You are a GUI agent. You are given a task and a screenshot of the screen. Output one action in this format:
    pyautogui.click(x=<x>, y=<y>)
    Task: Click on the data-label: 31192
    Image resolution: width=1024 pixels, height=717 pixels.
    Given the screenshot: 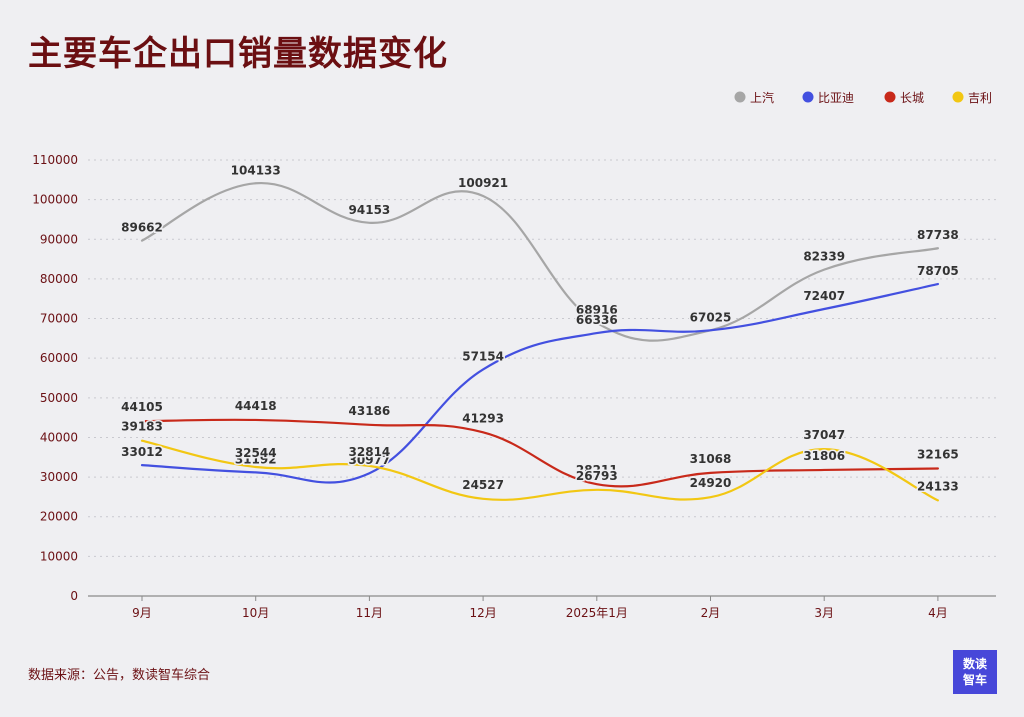 What is the action you would take?
    pyautogui.click(x=256, y=459)
    